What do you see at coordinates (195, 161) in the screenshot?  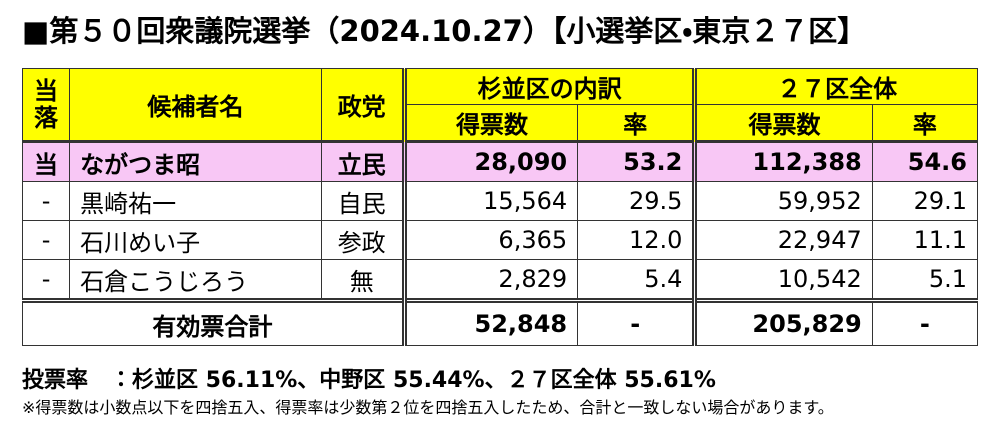 I see `cell: ながつま昭` at bounding box center [195, 161].